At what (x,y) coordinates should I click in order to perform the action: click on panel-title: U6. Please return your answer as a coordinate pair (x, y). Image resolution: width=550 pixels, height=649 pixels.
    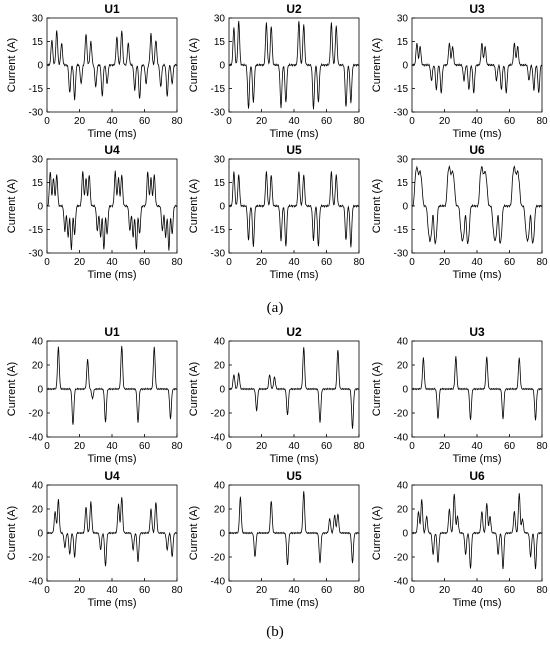
    Looking at the image, I should click on (477, 476).